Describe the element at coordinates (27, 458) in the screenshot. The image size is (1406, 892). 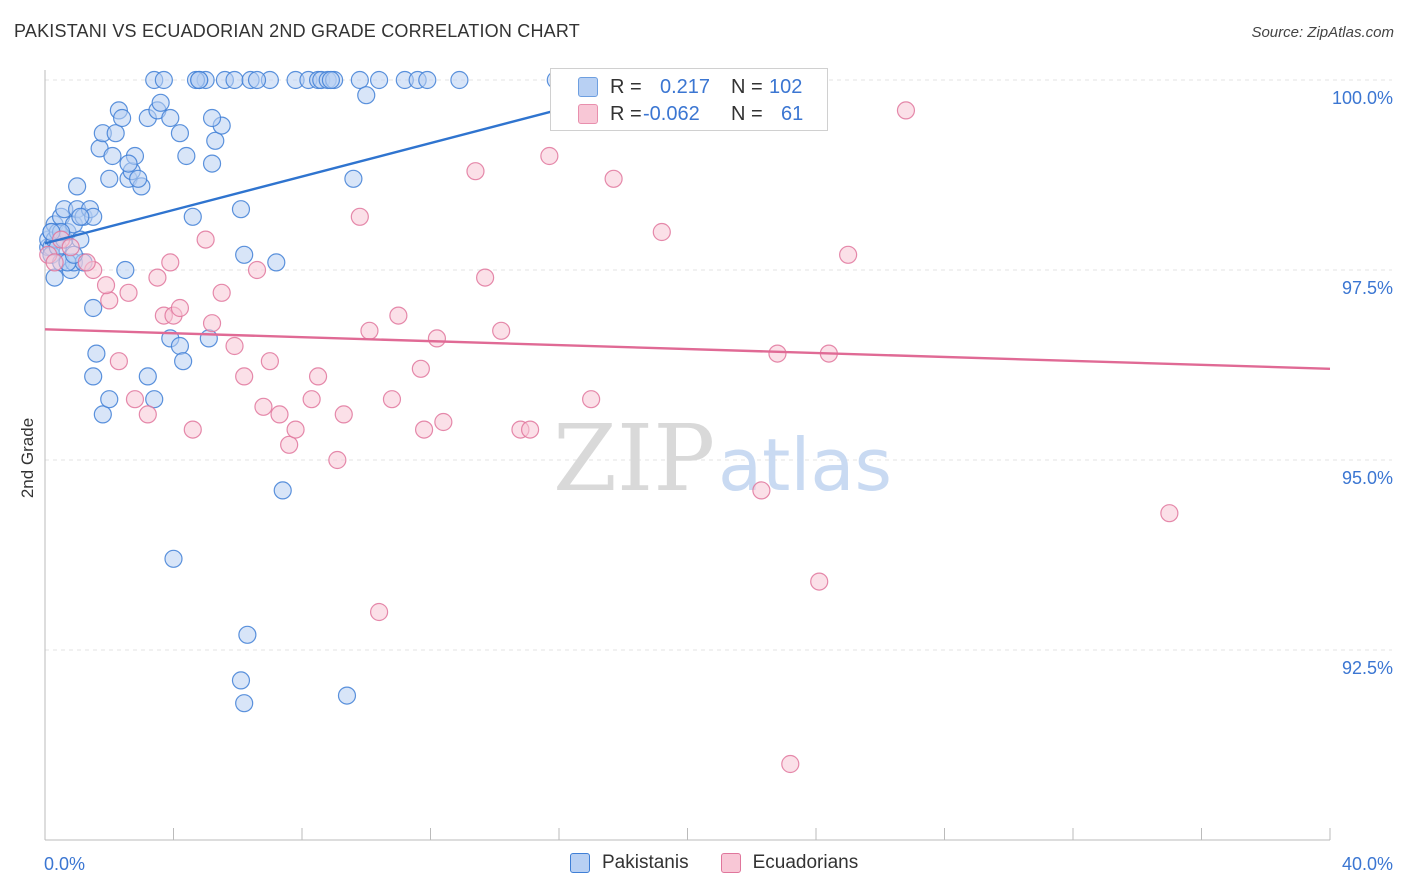
I see `y-axis-label: 2nd Grade` at that location.